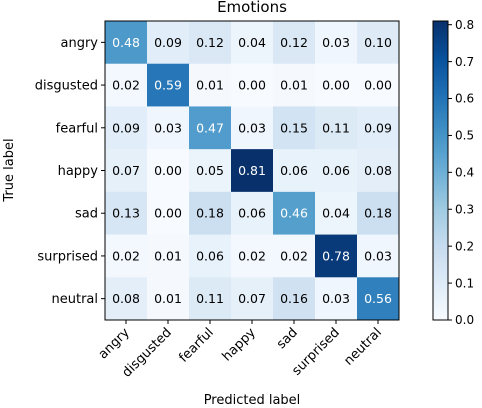  I want to click on colorbar-tick-label: 0.0, so click(464, 320).